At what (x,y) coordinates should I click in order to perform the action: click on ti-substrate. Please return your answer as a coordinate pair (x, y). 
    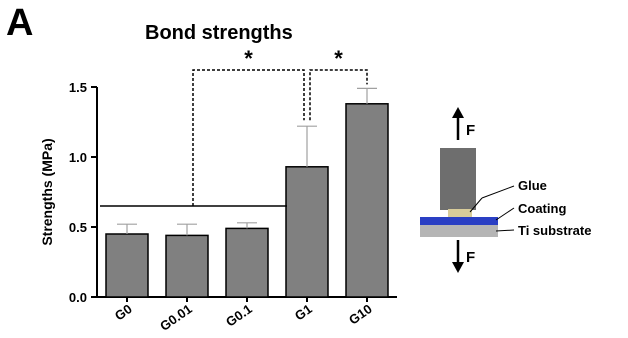
    Looking at the image, I should click on (459, 231).